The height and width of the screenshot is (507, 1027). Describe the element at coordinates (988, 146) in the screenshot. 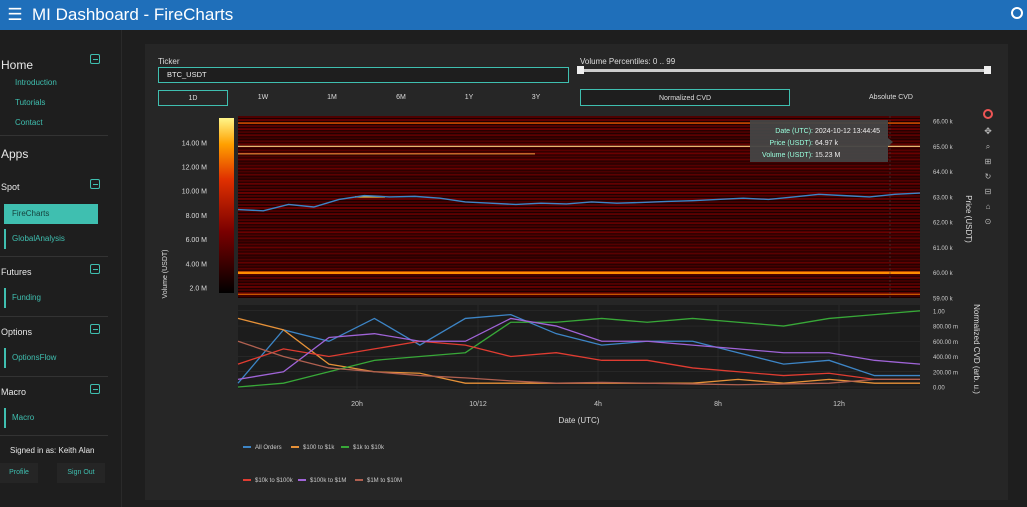

I see `zoom-icon: ⌕` at that location.